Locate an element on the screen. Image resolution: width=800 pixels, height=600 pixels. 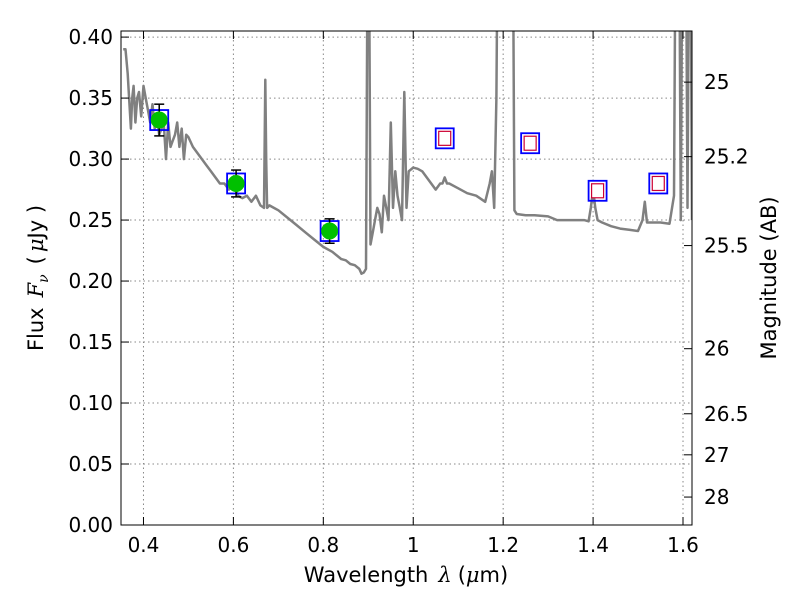
y-tick-label: 0.10 is located at coordinates (90, 403).